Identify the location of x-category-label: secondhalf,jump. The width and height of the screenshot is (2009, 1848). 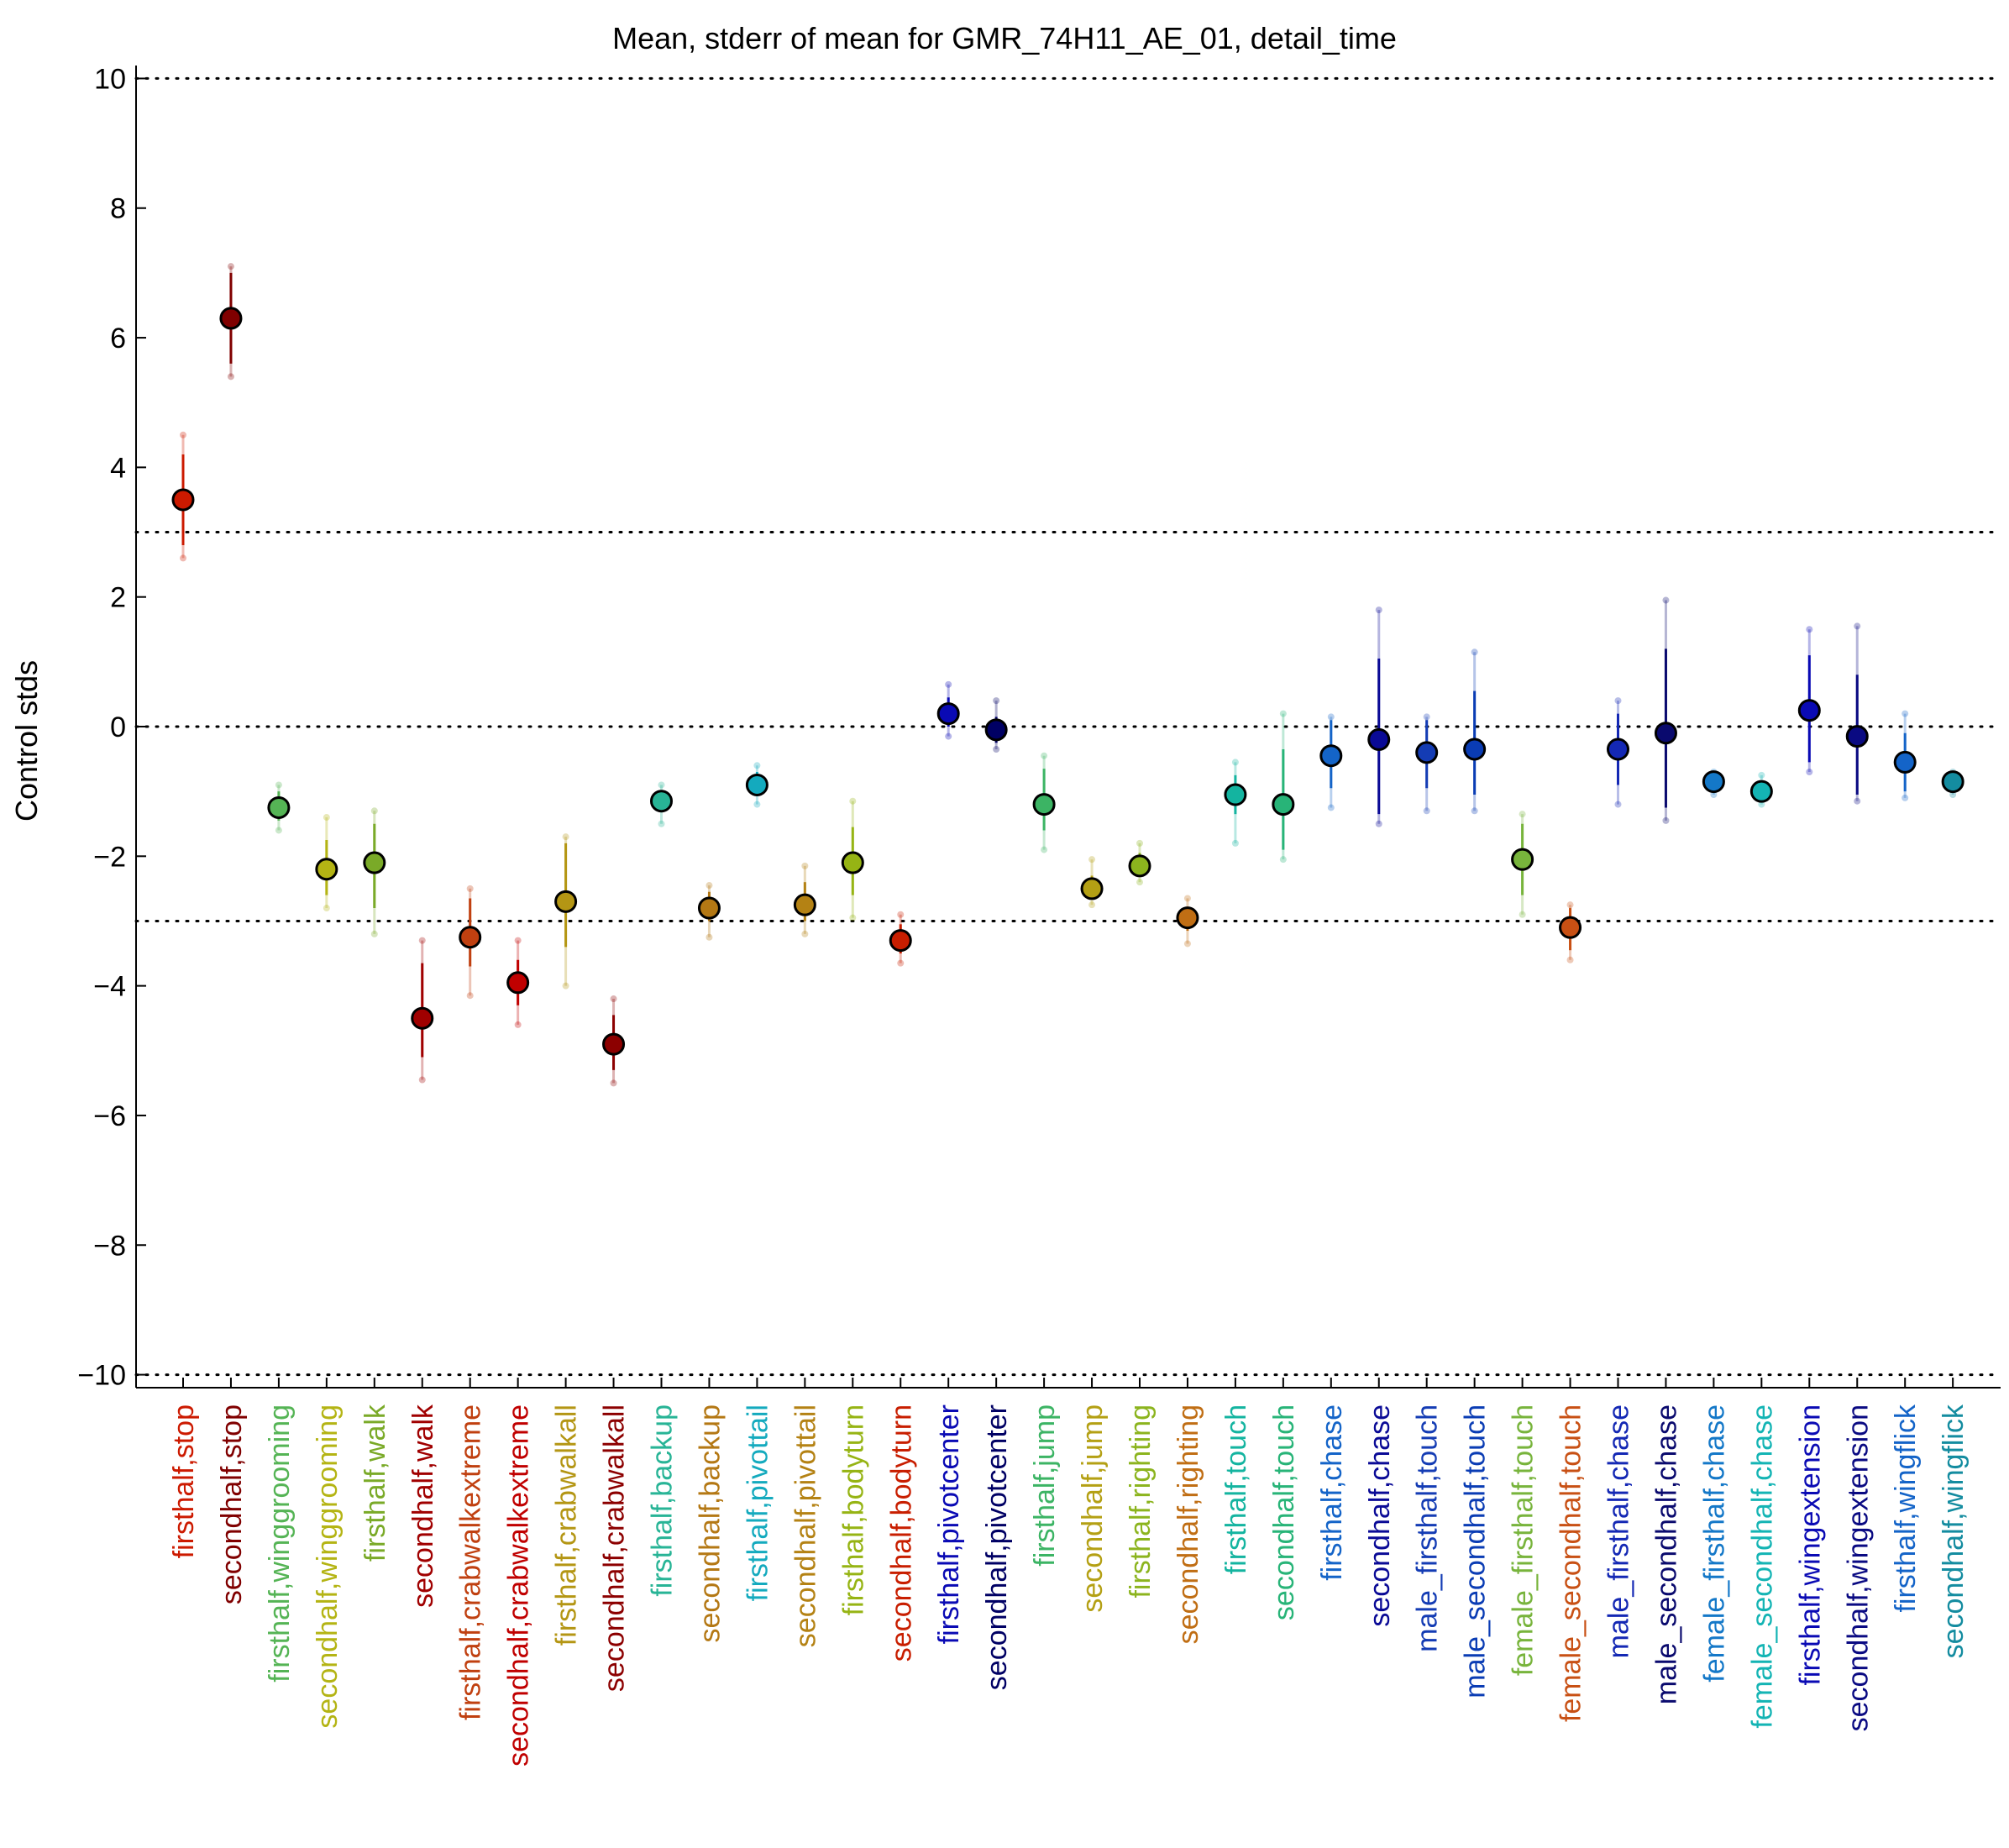
(1093, 1508).